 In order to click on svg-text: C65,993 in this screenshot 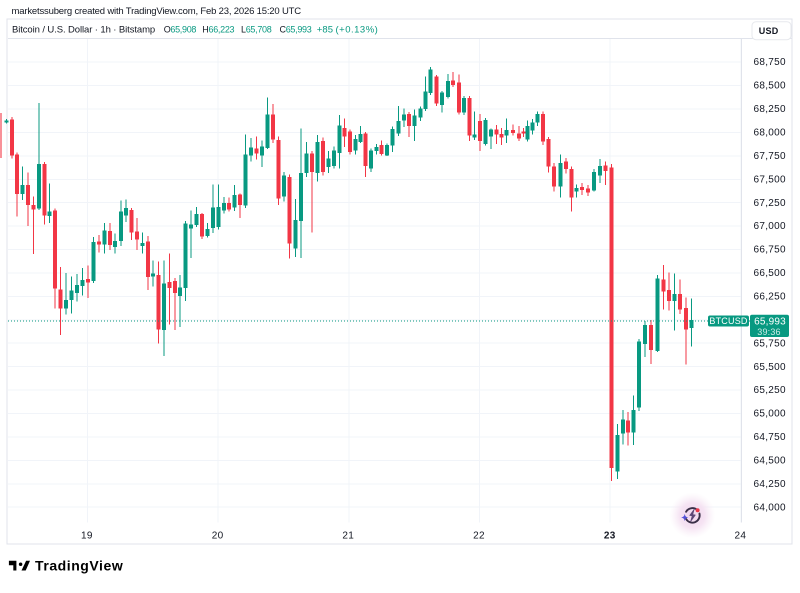, I will do `click(296, 29)`.